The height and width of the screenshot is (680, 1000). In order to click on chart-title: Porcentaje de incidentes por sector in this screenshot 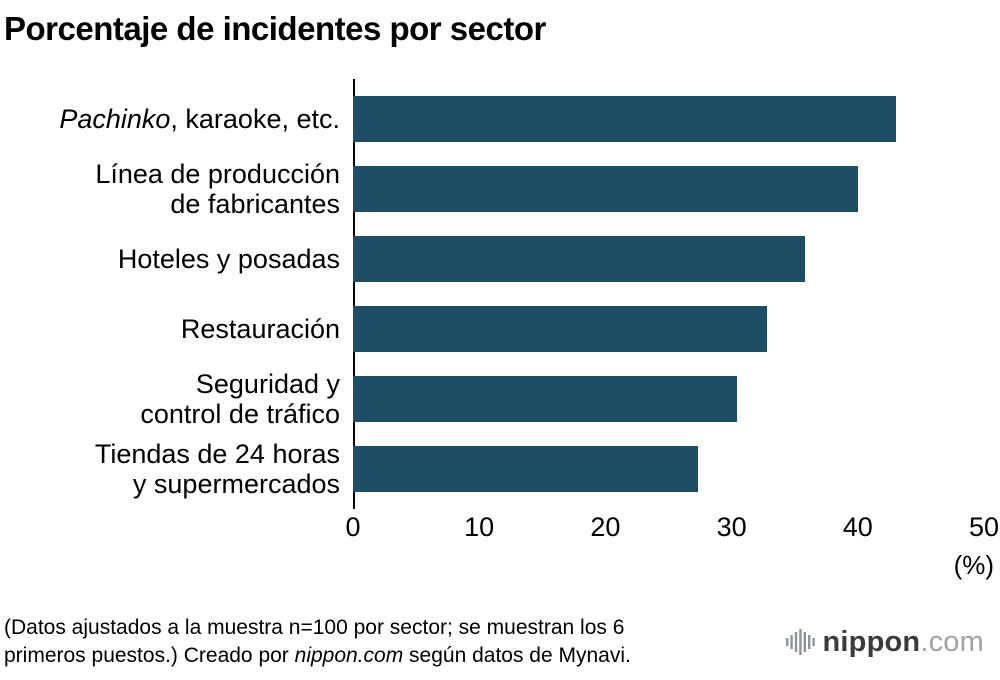, I will do `click(275, 28)`.